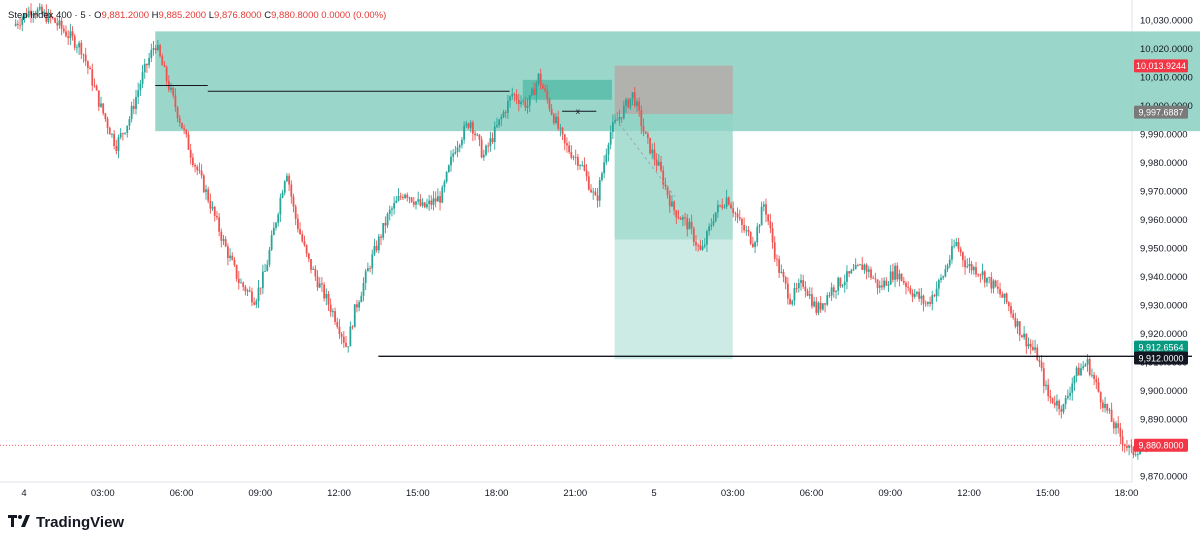 The width and height of the screenshot is (1200, 544). What do you see at coordinates (1164, 192) in the screenshot?
I see `y-tick-label: 9,970.0000` at bounding box center [1164, 192].